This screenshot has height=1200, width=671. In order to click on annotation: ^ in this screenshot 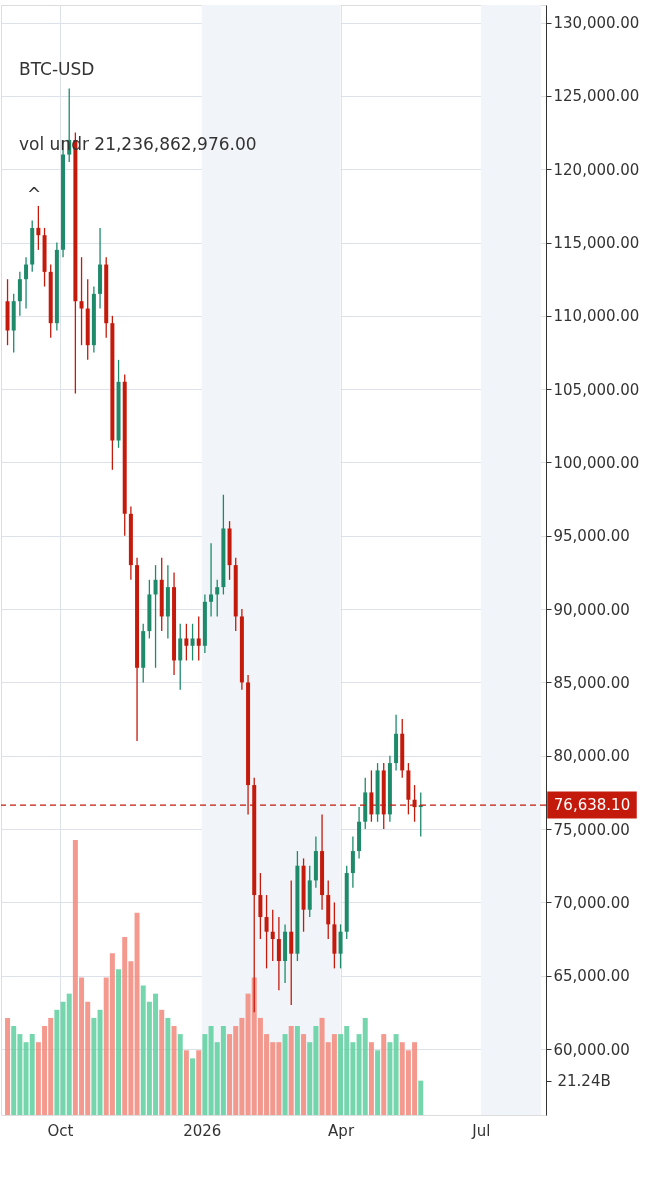, I will do `click(34, 194)`.